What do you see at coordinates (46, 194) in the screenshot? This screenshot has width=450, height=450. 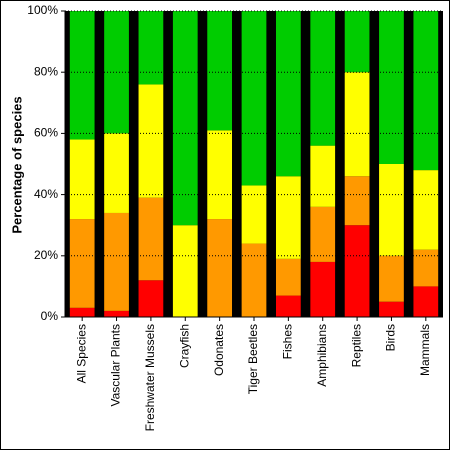 I see `y-tick-label: 40%` at bounding box center [46, 194].